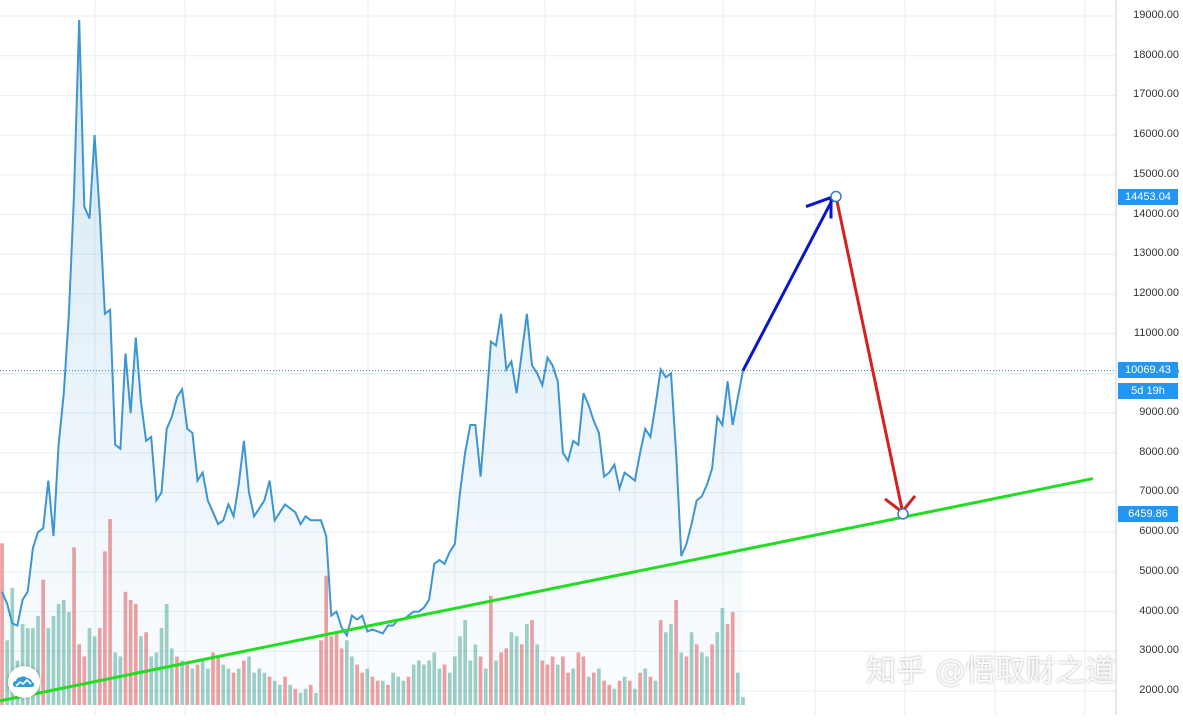 The width and height of the screenshot is (1183, 720). I want to click on y-tick-label: 16000.00, so click(1156, 134).